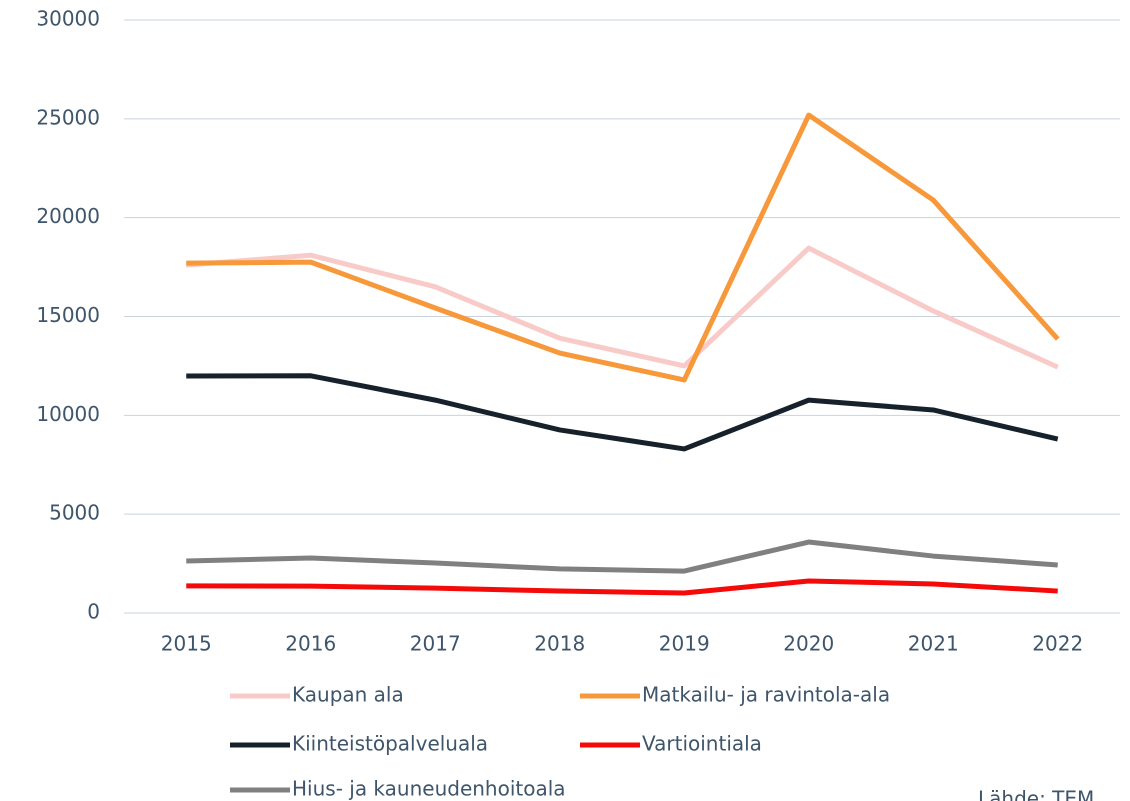  Describe the element at coordinates (68, 315) in the screenshot. I see `y-tick-label: 15000` at that location.